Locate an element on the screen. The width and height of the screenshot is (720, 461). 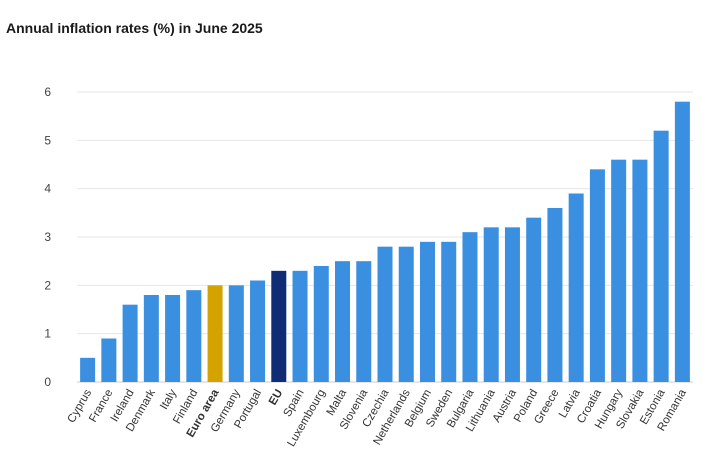
bar-spain is located at coordinates (300, 326).